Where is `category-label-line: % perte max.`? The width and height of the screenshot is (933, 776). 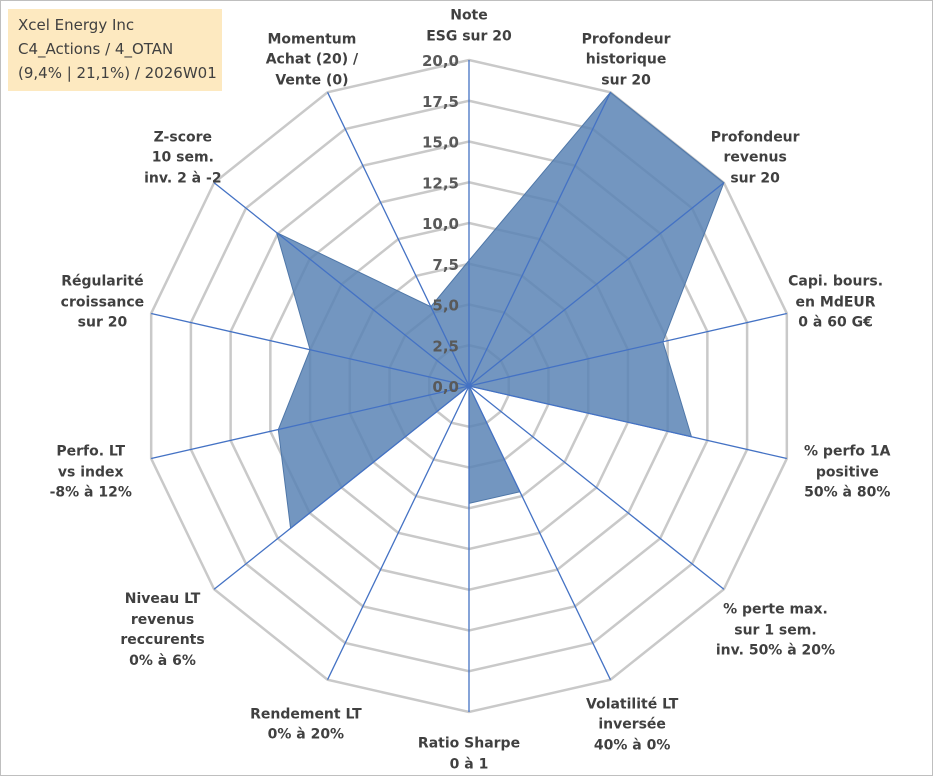
category-label-line: % perte max. is located at coordinates (775, 609).